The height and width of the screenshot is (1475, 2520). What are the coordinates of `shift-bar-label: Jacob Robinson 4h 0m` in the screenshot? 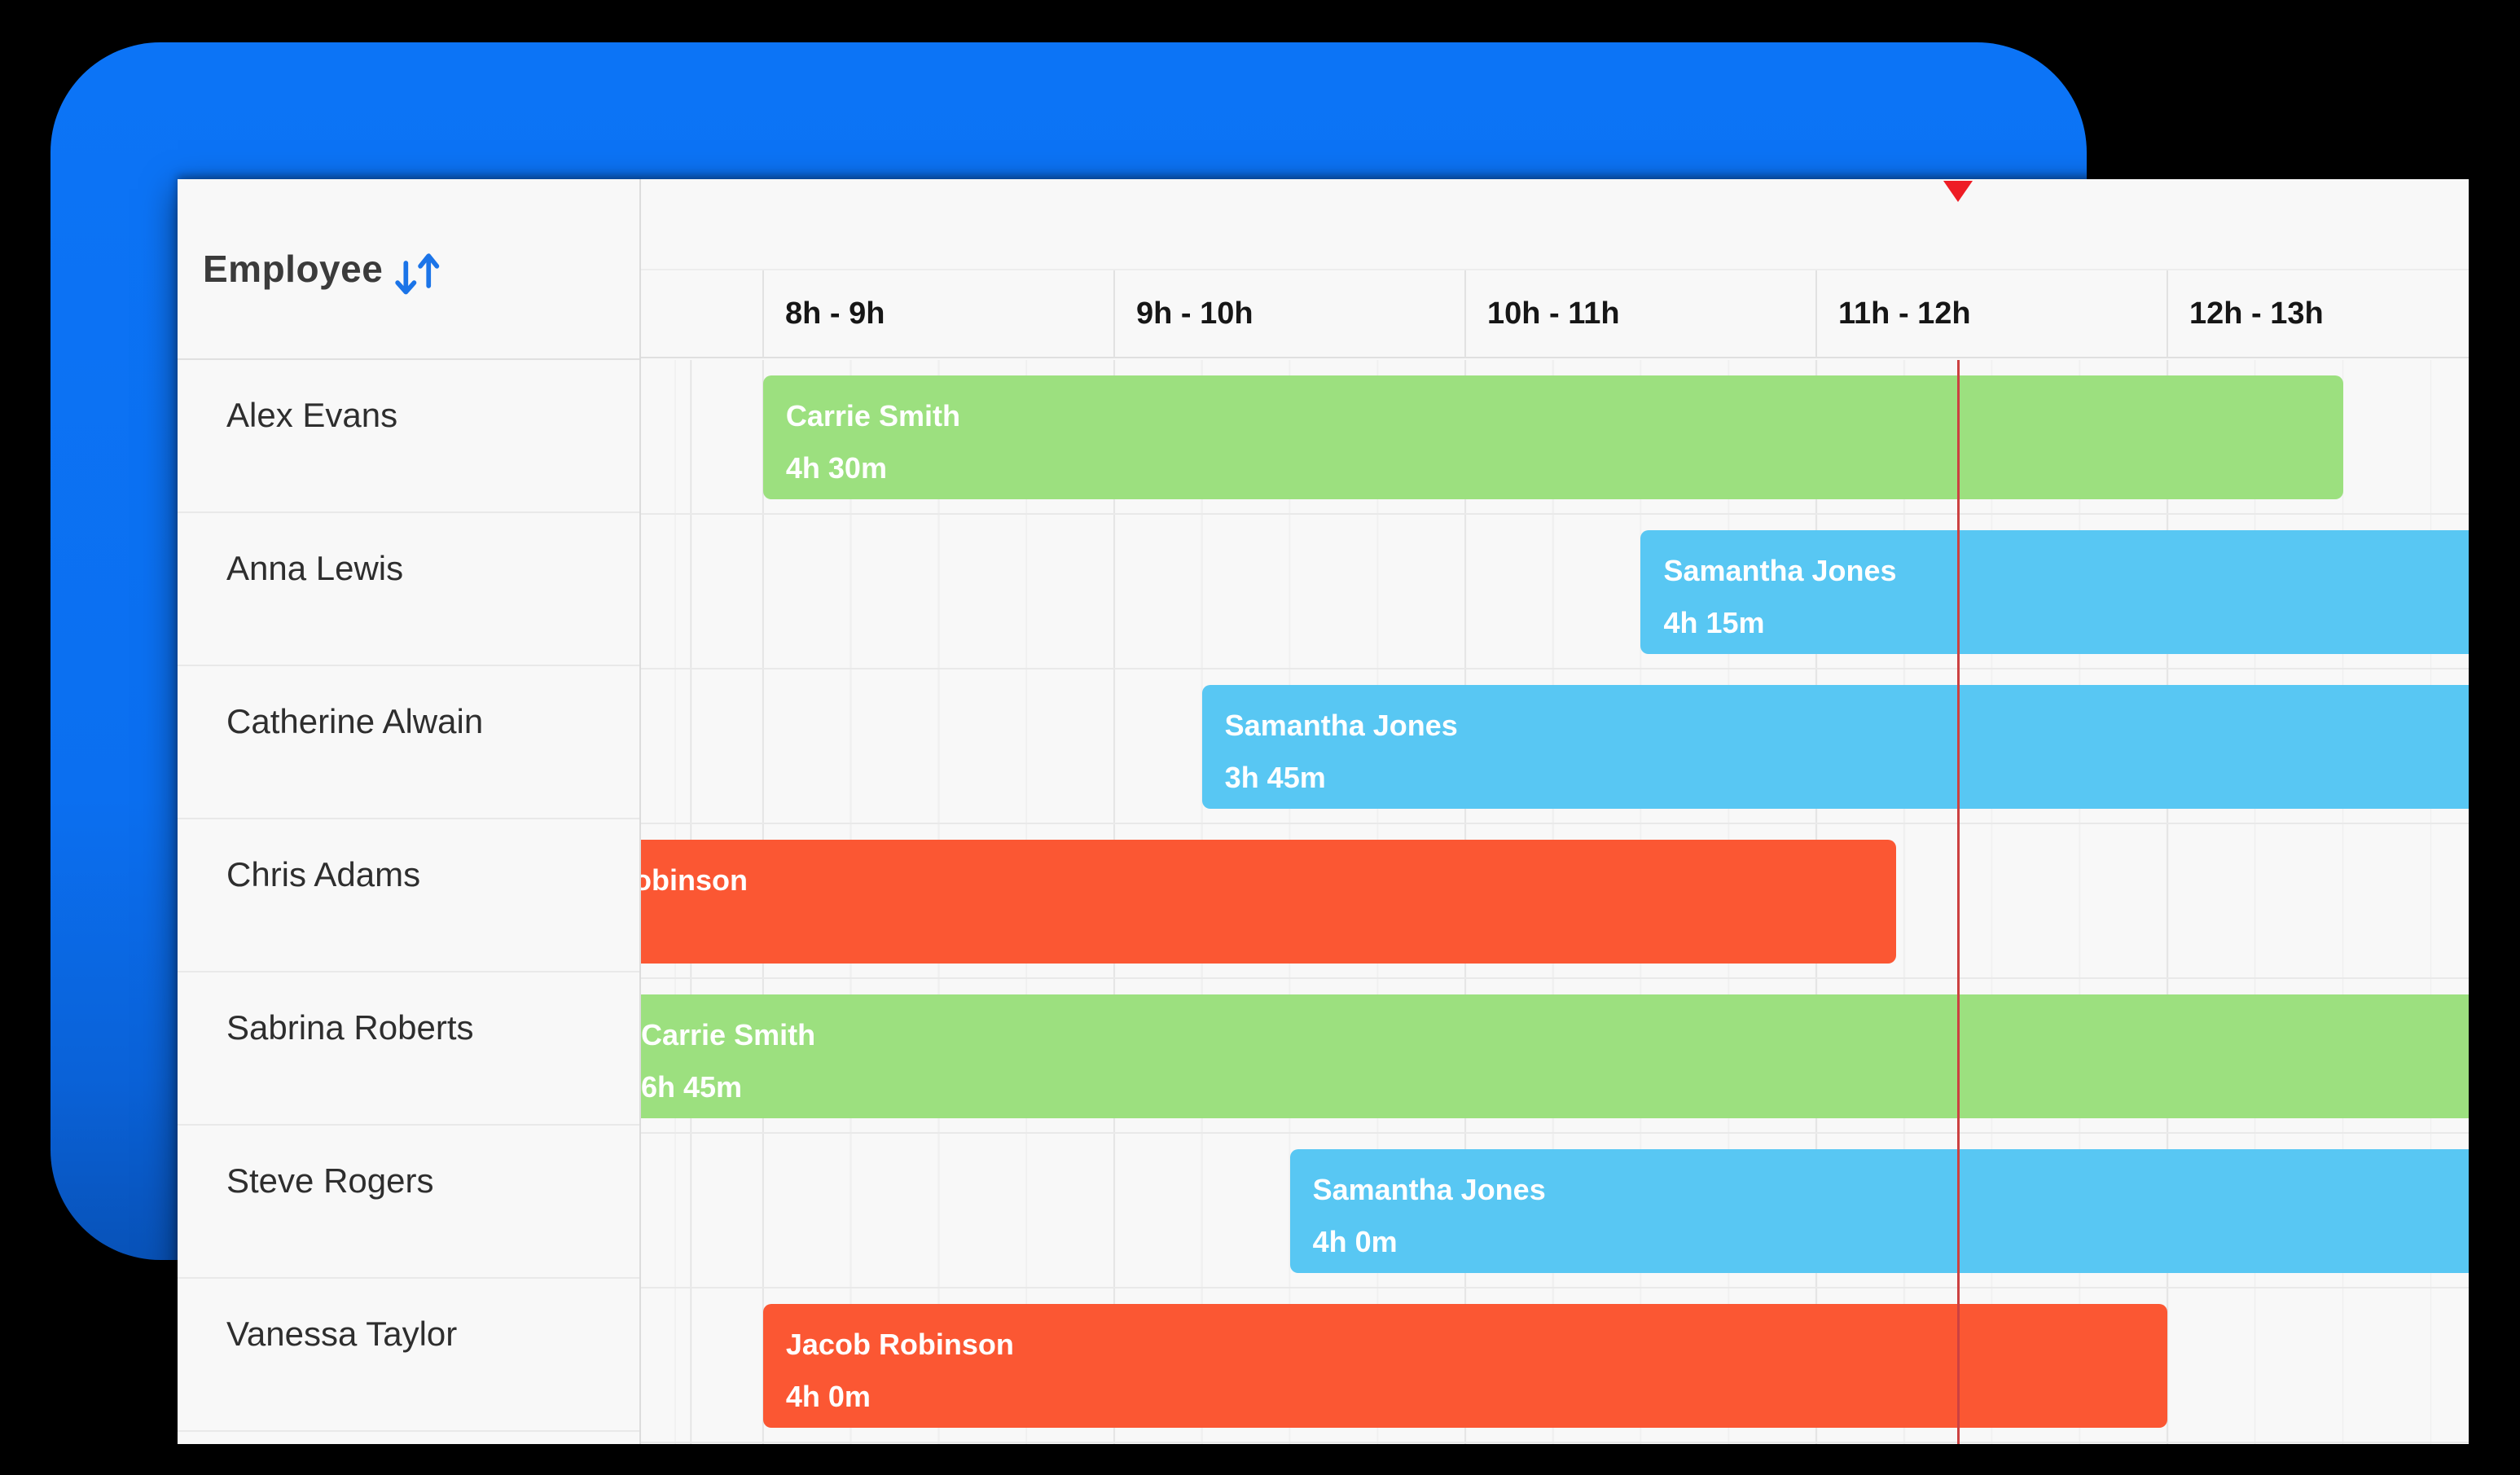 It's located at (1465, 1357).